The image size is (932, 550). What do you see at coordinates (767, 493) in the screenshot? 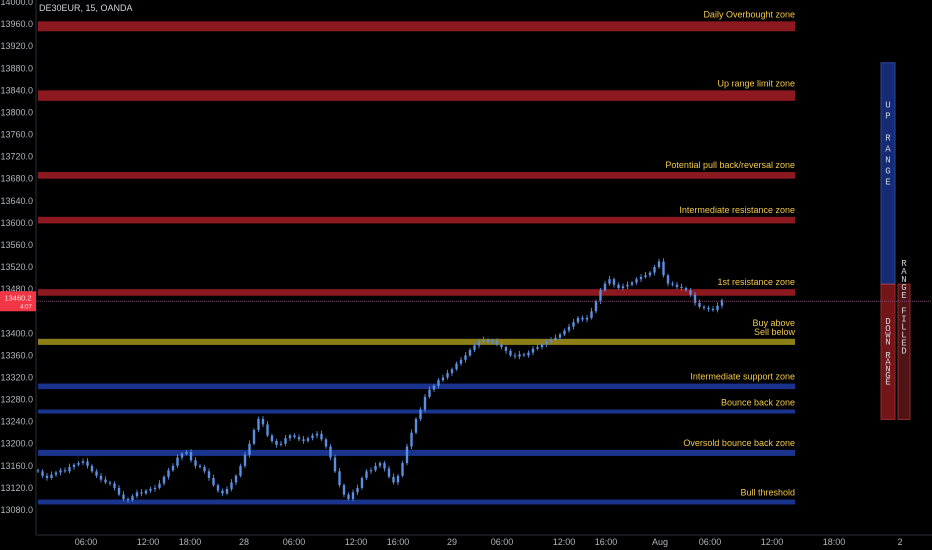
I see `zone-label: Bull threshold` at bounding box center [767, 493].